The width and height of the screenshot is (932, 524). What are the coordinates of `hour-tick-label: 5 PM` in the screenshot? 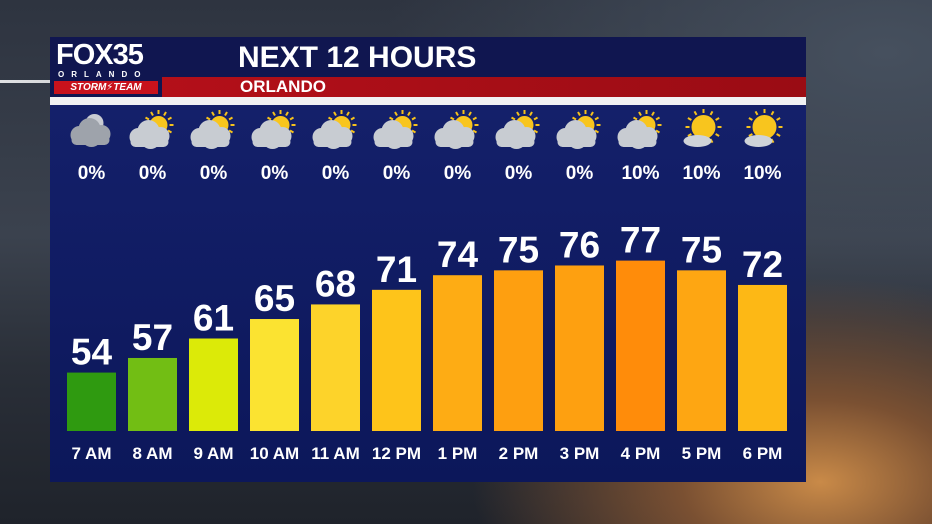 It's located at (702, 453).